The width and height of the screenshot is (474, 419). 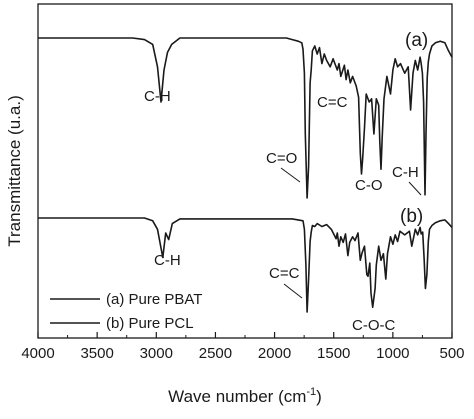 I want to click on x-tick-label: 500, so click(x=451, y=353).